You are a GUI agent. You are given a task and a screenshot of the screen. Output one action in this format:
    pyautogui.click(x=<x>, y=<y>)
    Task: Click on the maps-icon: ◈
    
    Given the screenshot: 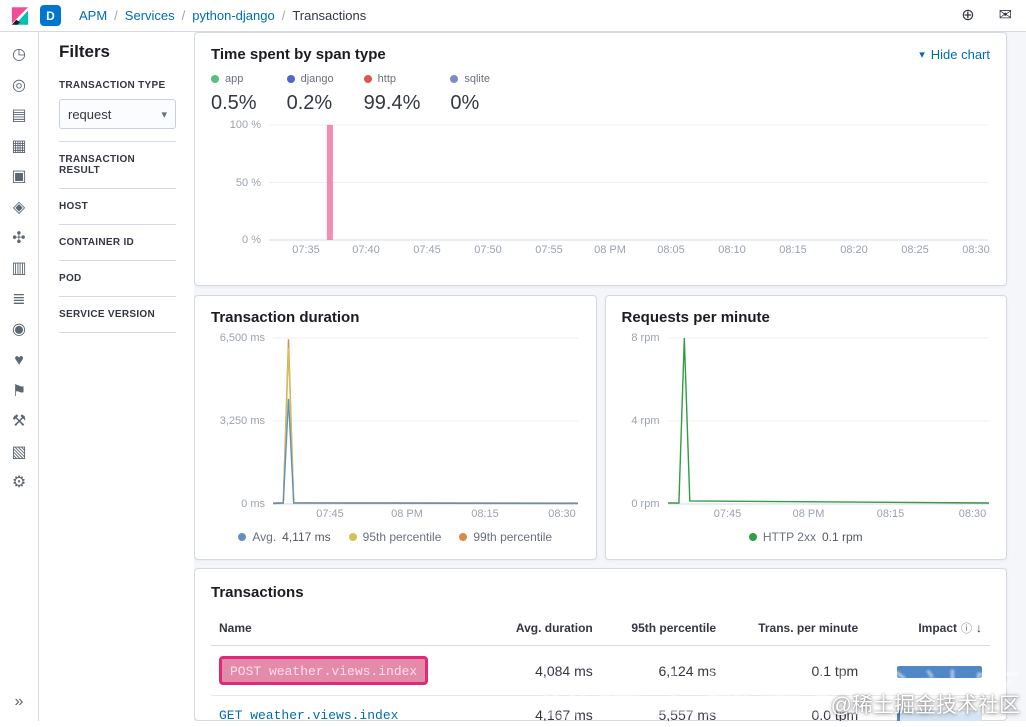 What is the action you would take?
    pyautogui.click(x=19, y=207)
    